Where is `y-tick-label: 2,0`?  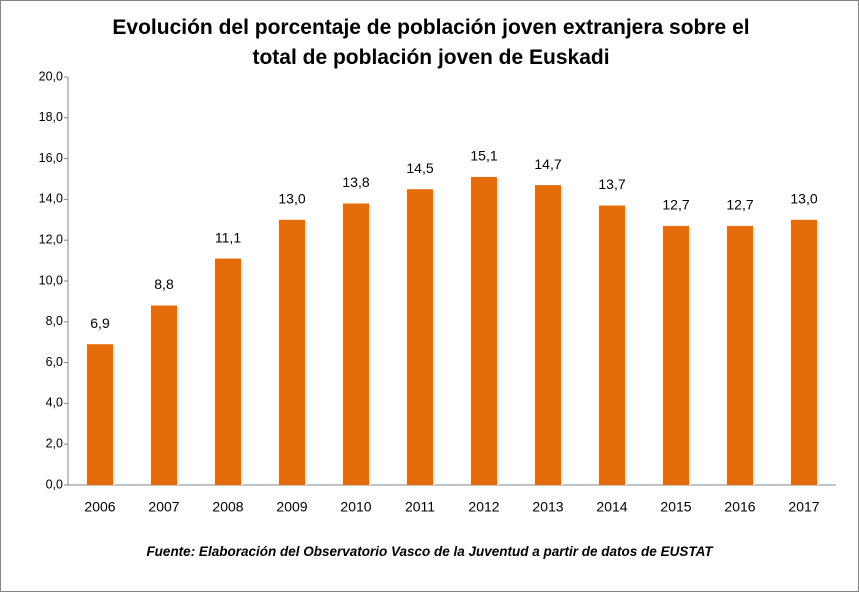
y-tick-label: 2,0 is located at coordinates (54, 443).